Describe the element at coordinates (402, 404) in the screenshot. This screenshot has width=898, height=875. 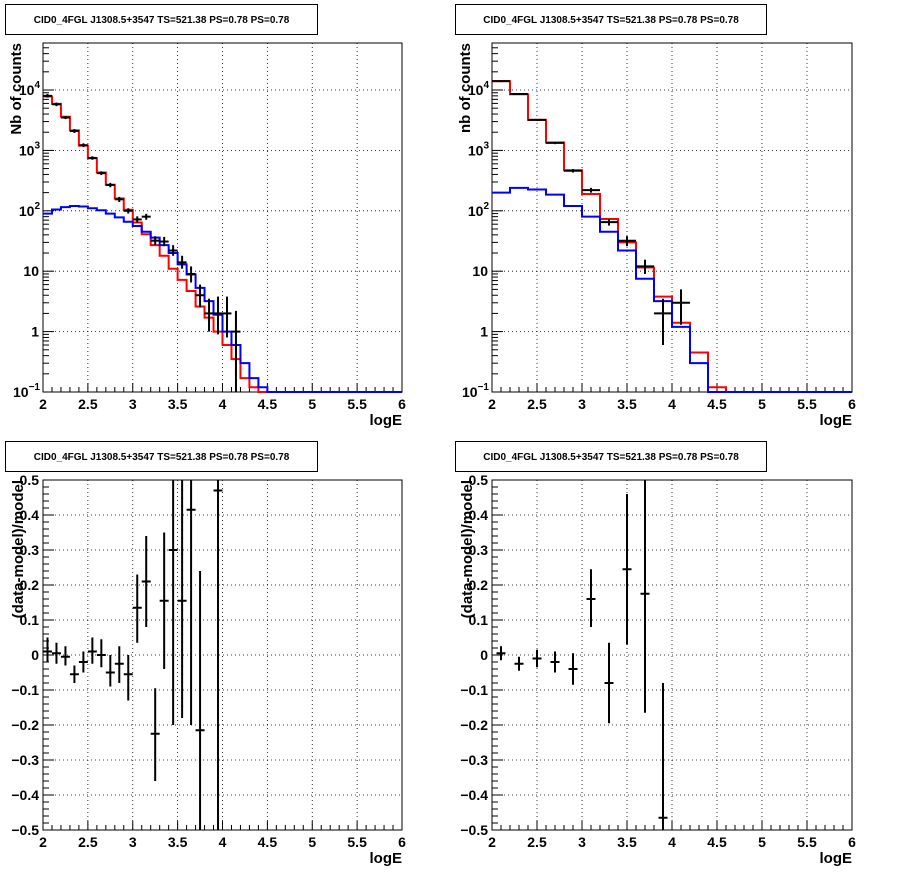
I see `x-tick-label: 6` at that location.